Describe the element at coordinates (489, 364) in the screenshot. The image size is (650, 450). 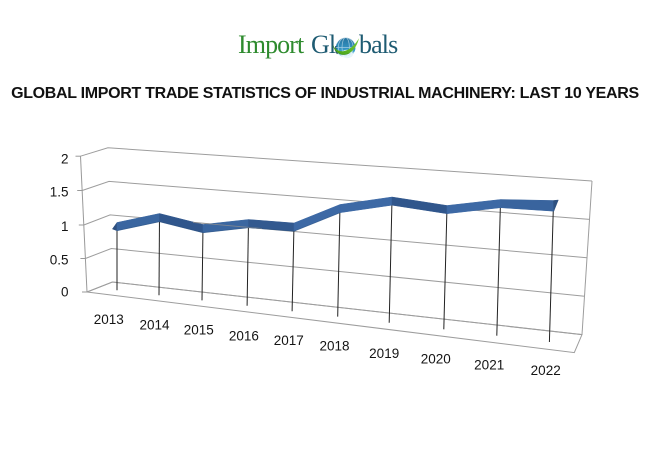
I see `svg-text: 2021` at that location.